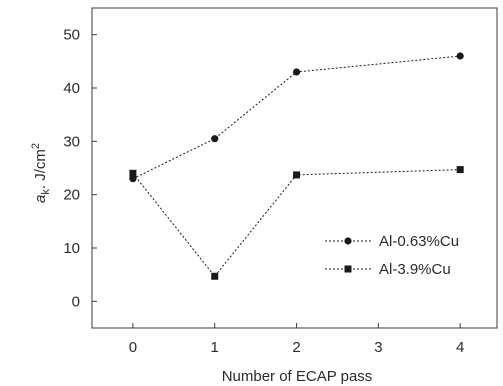 Image resolution: width=503 pixels, height=386 pixels. I want to click on legend-label-series-2: Al-3.9%Cu, so click(415, 269).